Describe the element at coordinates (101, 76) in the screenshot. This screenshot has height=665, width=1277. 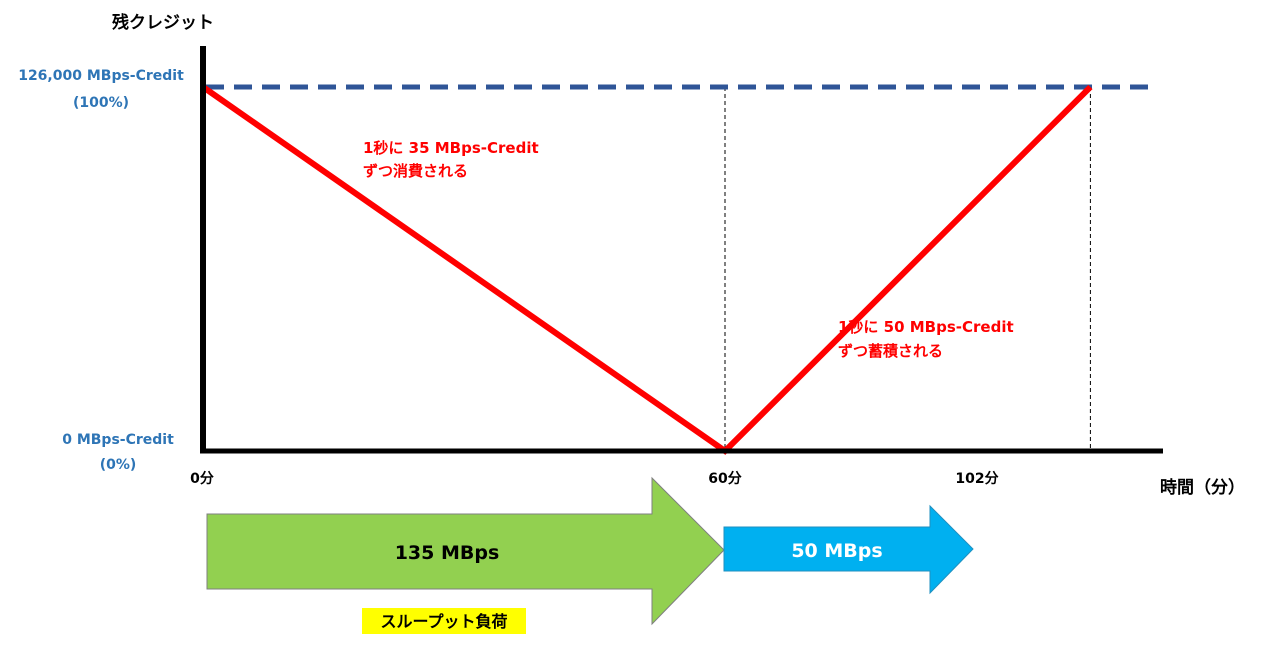
I see `y-tick-top: 126,000 MBps-Credit` at that location.